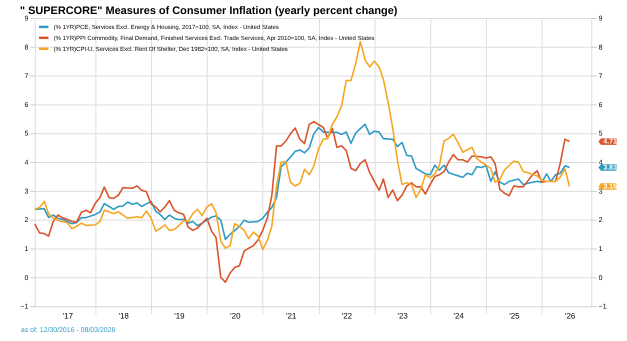 The image size is (627, 341). I want to click on x-tick-label: '17, so click(68, 316).